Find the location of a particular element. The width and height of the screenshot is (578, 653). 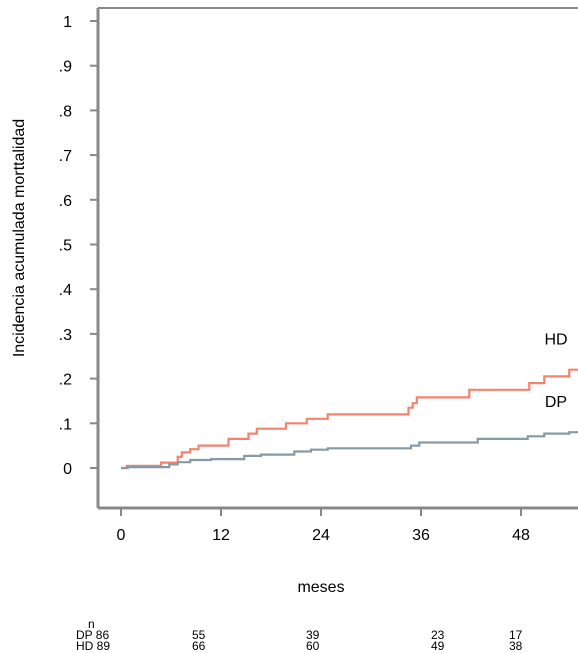

risk-value: 60 is located at coordinates (313, 646).